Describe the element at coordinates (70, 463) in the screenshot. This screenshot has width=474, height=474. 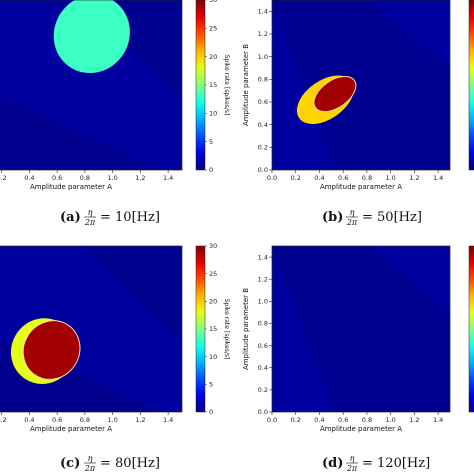
I see `caption-letter: (c)` at that location.